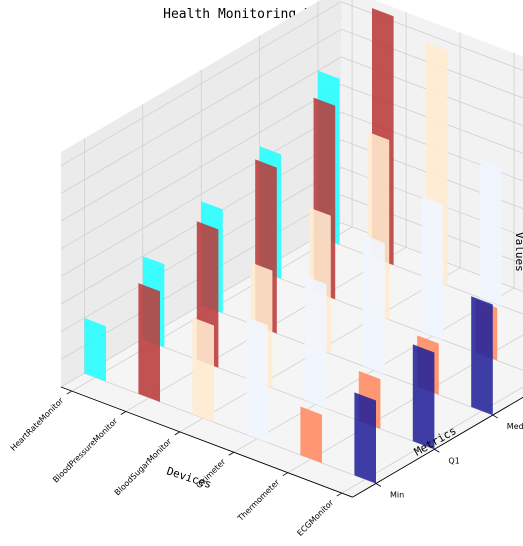  I want to click on x-tick-label: Thermometer, so click(258, 500).